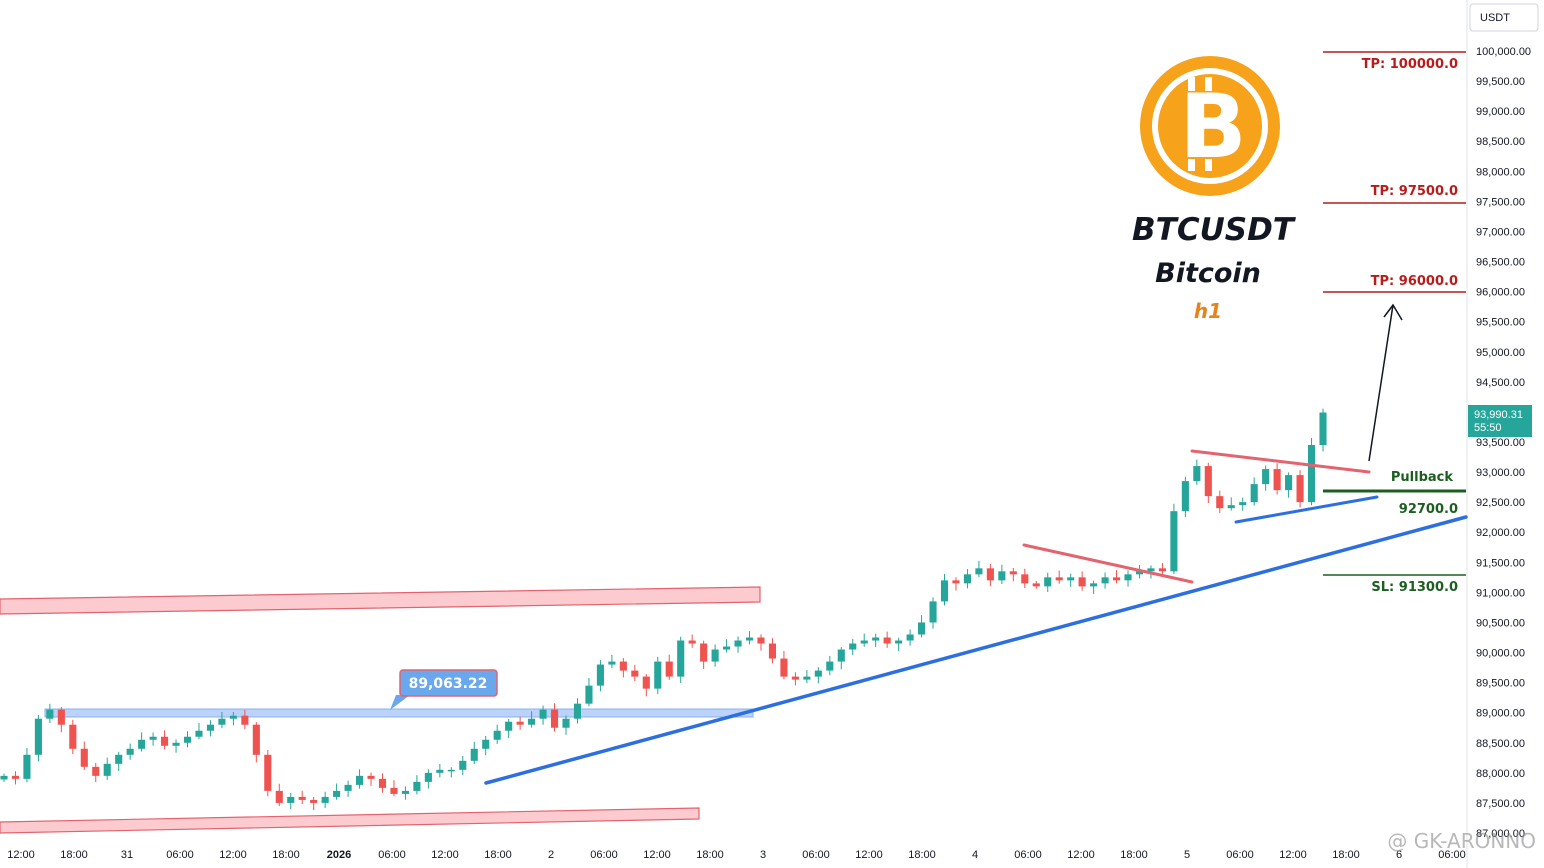 The width and height of the screenshot is (1544, 868). I want to click on price-tick-label: 87,000.00, so click(1500, 834).